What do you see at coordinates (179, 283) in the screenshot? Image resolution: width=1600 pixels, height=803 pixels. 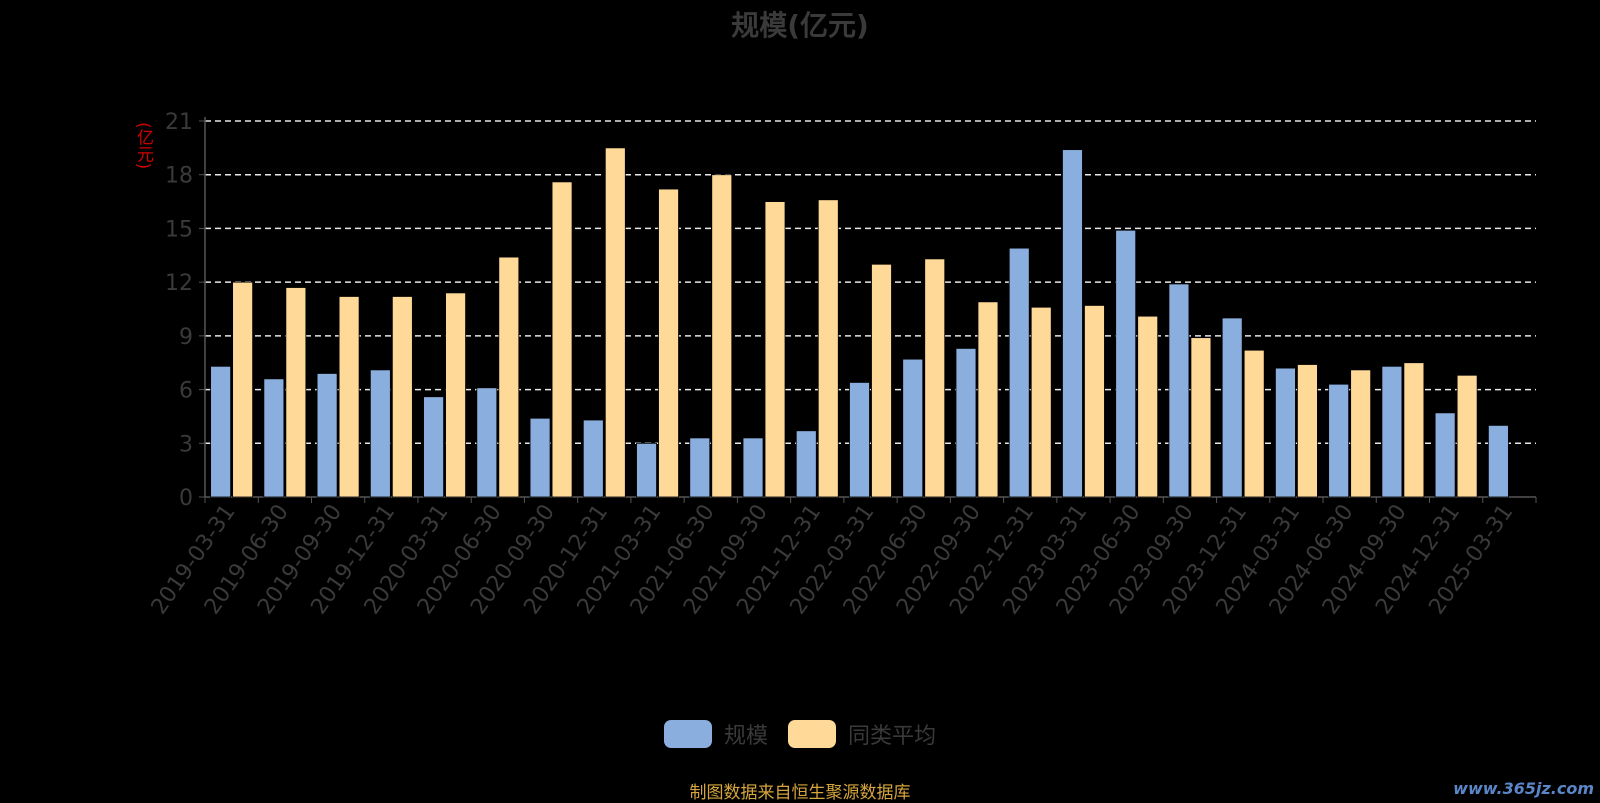 I see `y-tick-label: 12` at bounding box center [179, 283].